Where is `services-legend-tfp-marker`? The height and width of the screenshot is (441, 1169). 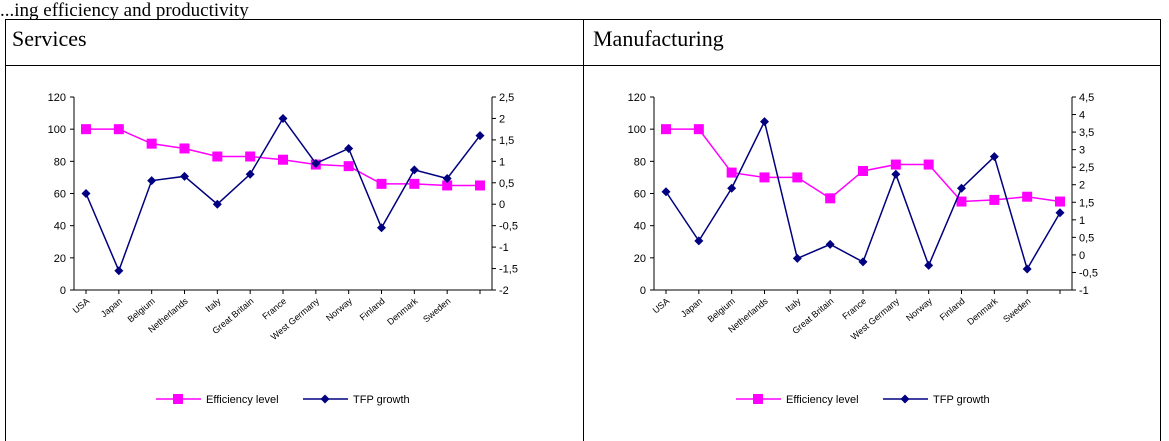 services-legend-tfp-marker is located at coordinates (325, 399).